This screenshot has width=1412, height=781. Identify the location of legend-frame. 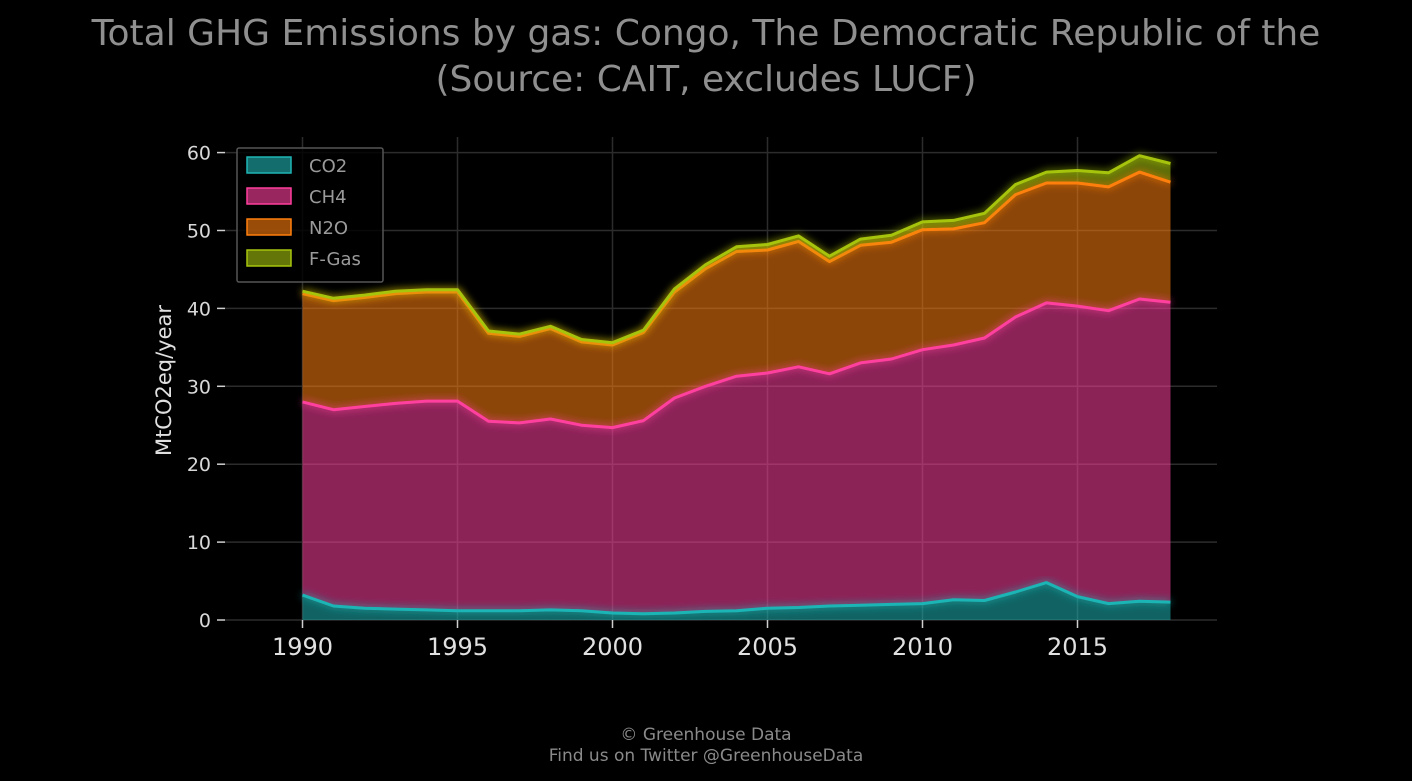
(310, 215).